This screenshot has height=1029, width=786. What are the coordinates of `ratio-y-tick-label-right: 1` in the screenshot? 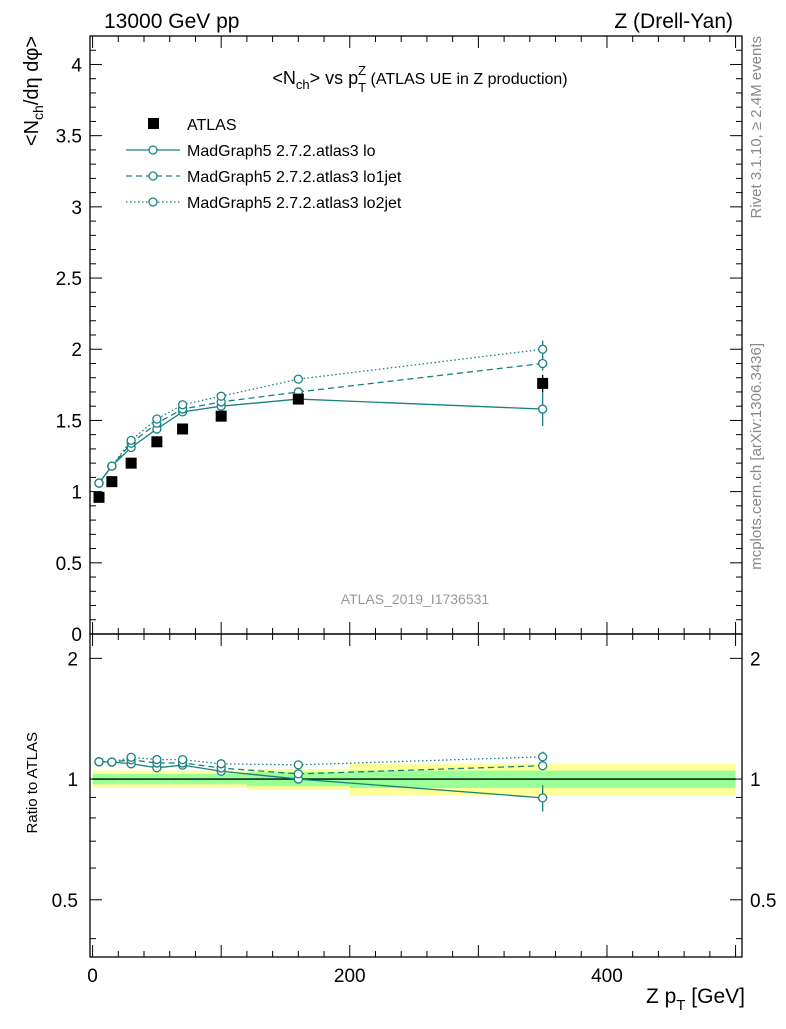 It's located at (755, 780).